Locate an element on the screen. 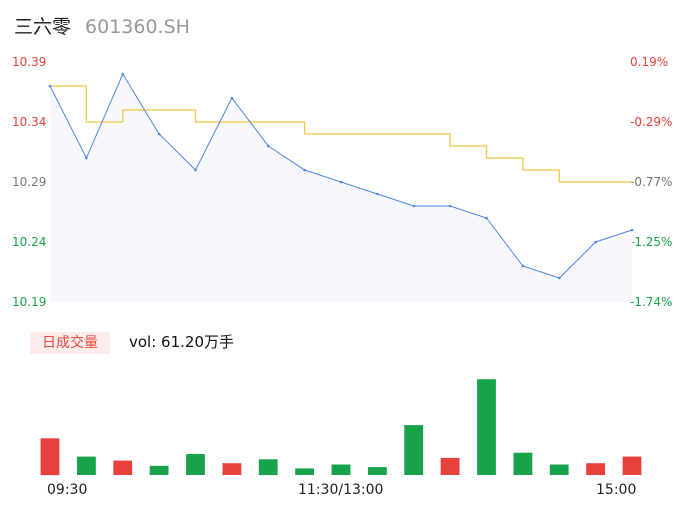  price-tick-label: 10.24 is located at coordinates (29, 242).